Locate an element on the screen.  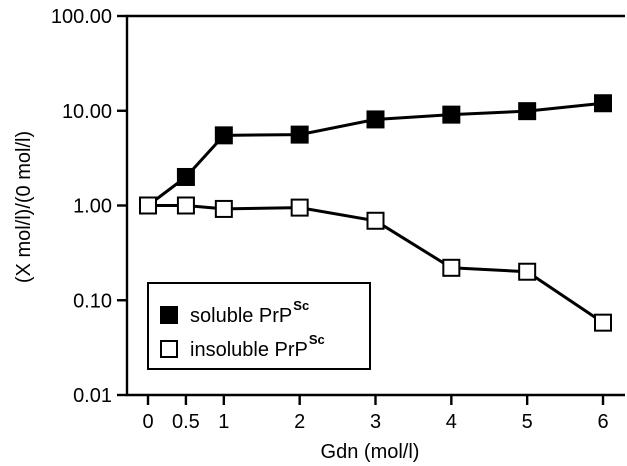
legend-box is located at coordinates (259, 326).